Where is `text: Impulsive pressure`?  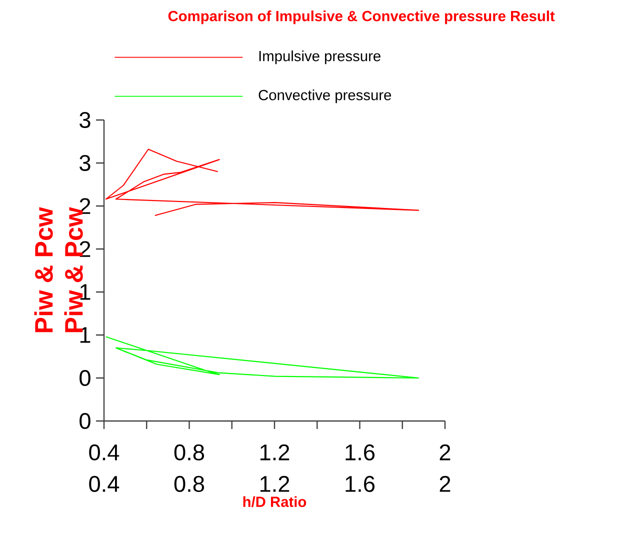
text: Impulsive pressure is located at coordinates (319, 57).